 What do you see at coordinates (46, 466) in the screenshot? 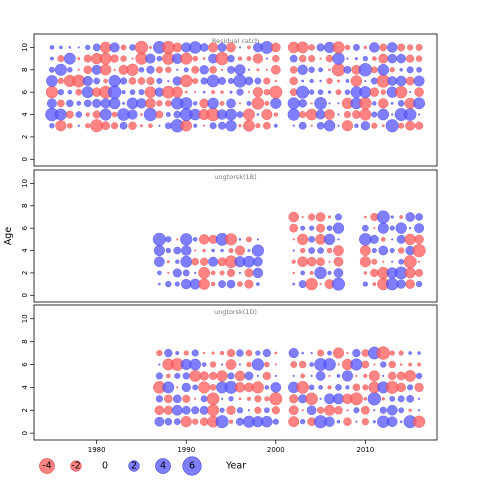
I see `legend-label: -4` at bounding box center [46, 466].